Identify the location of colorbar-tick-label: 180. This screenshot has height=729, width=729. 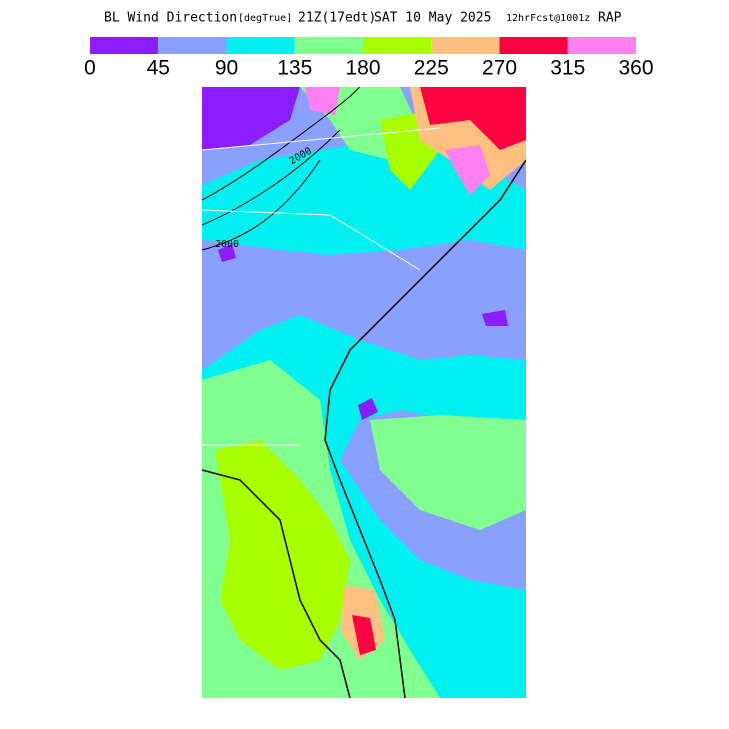
(362, 68).